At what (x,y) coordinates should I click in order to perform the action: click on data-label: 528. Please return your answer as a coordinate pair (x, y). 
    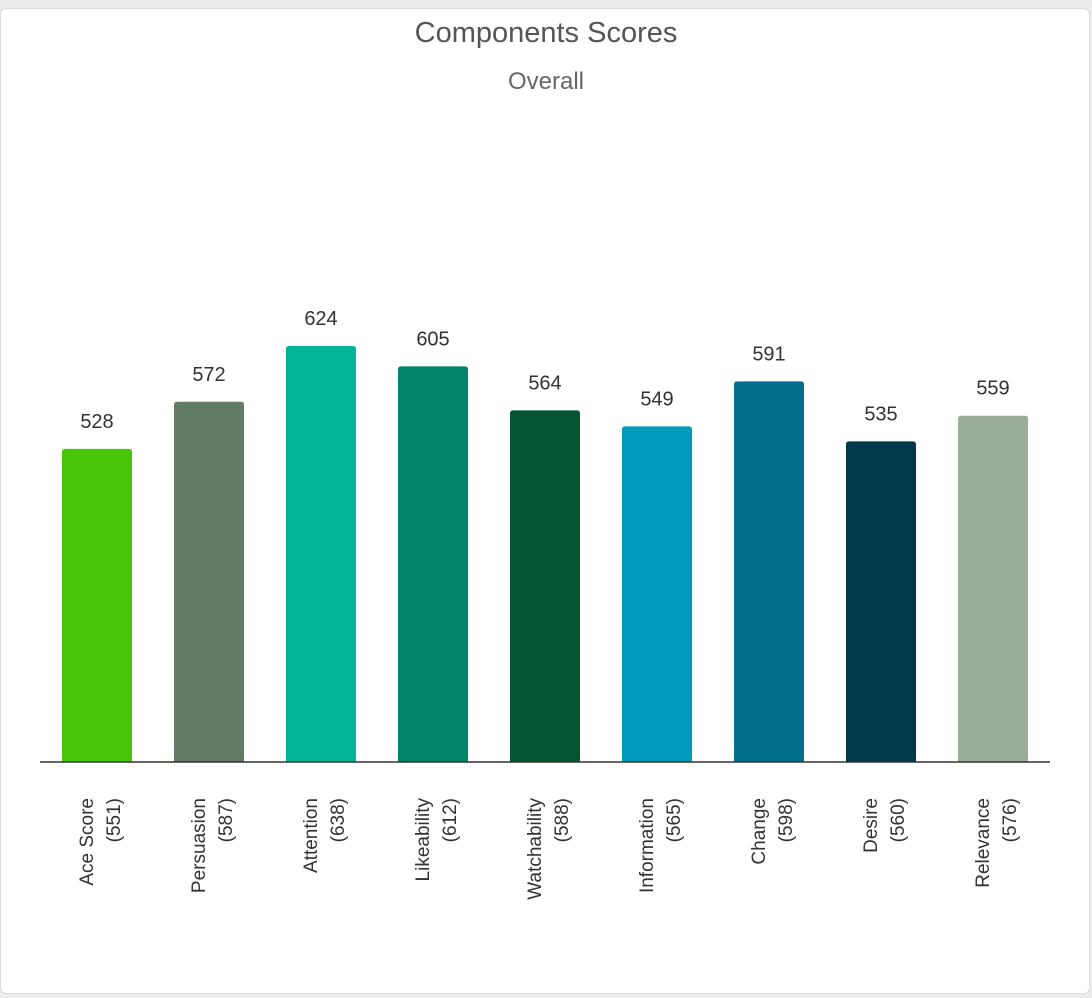
    Looking at the image, I should click on (96, 422).